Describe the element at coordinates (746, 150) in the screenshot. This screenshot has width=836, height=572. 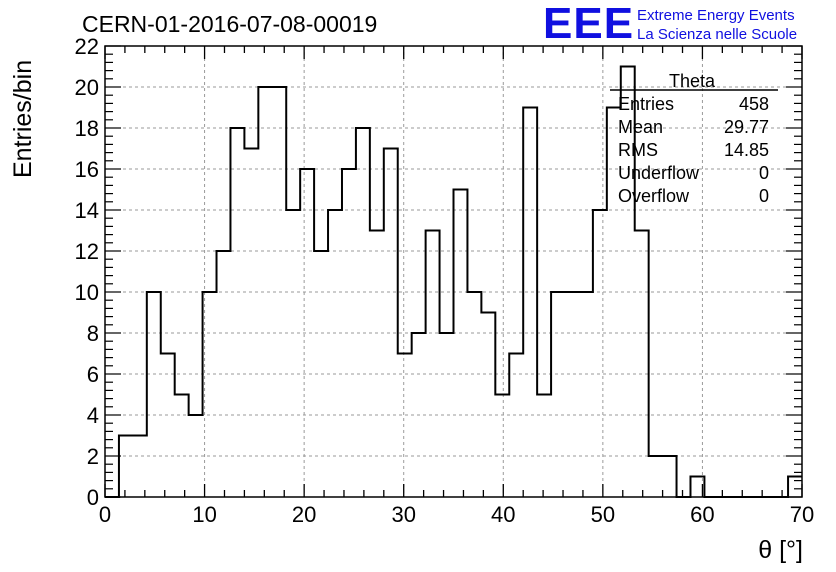
I see `stats-row-value: 14.85` at that location.